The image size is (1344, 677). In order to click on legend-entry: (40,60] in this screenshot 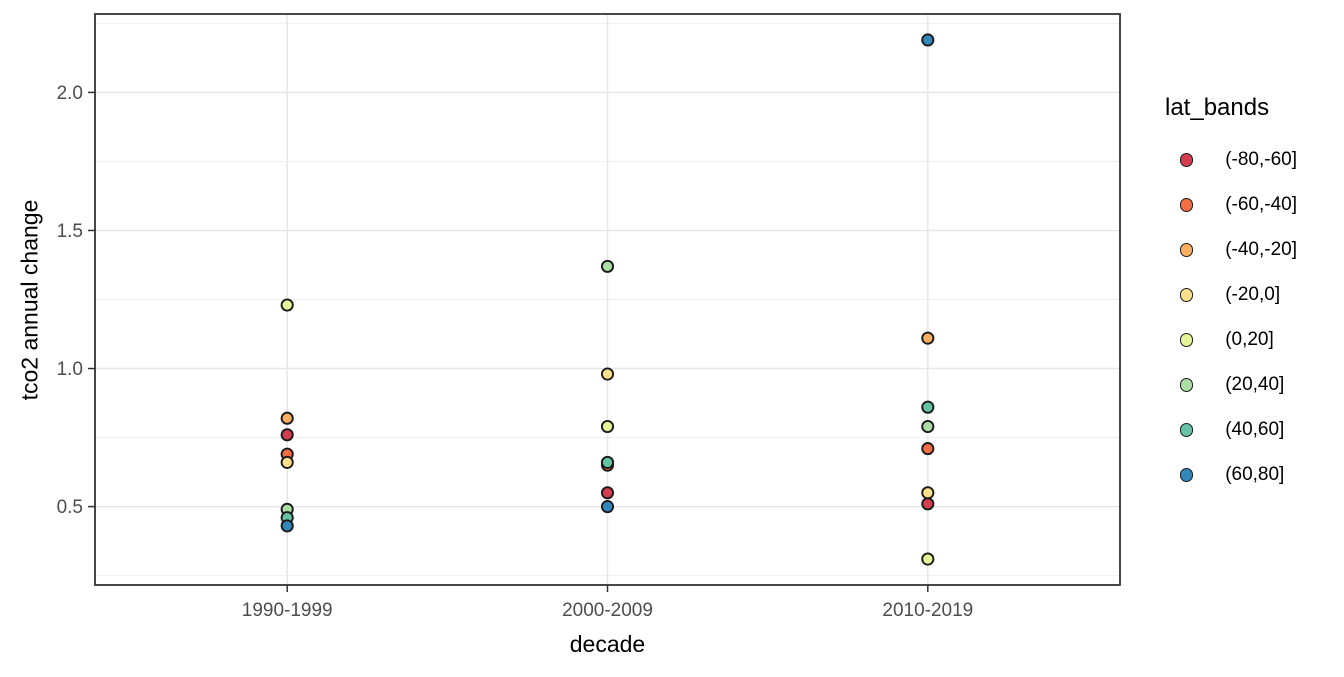, I will do `click(1231, 430)`.